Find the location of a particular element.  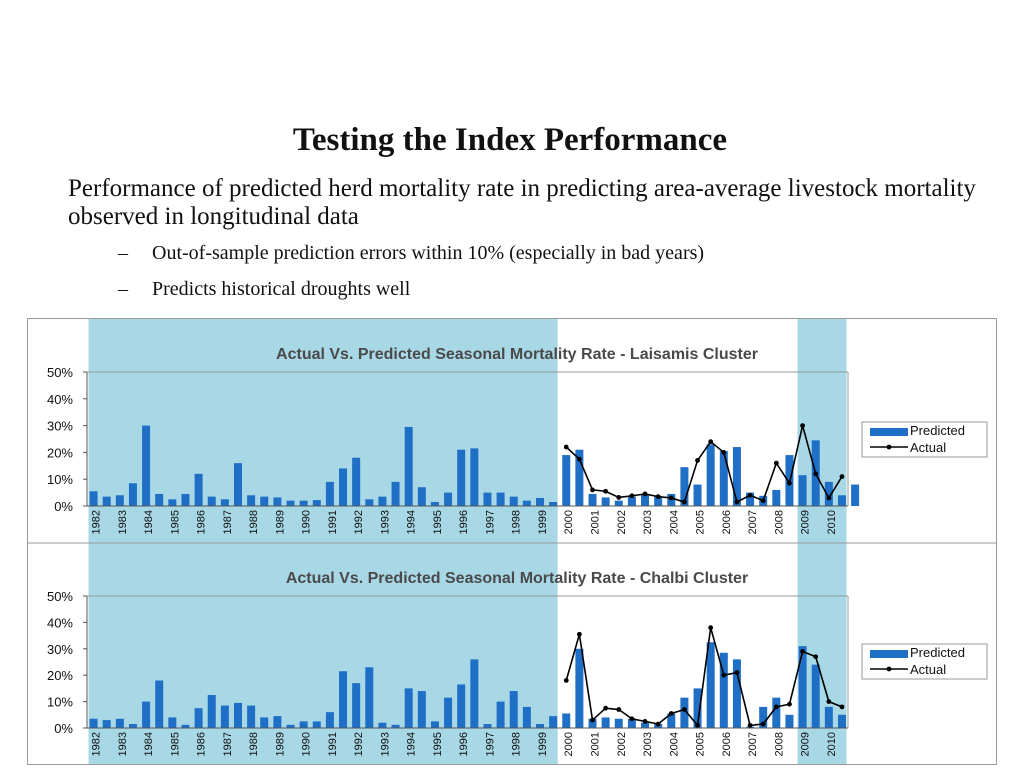

x-tick-label: 1990 is located at coordinates (307, 522).